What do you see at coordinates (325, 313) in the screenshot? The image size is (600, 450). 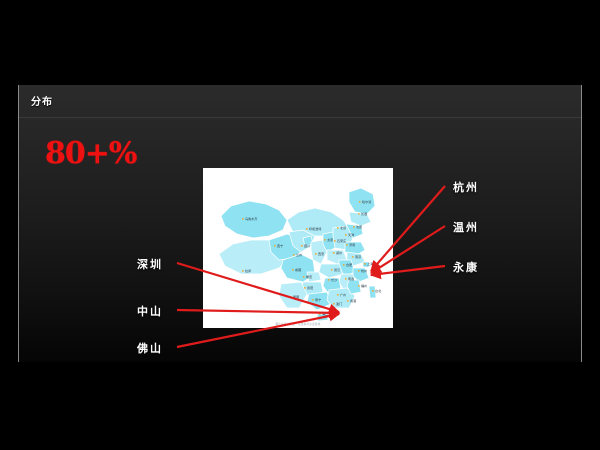 I see `map-city-label: 海口` at bounding box center [325, 313].